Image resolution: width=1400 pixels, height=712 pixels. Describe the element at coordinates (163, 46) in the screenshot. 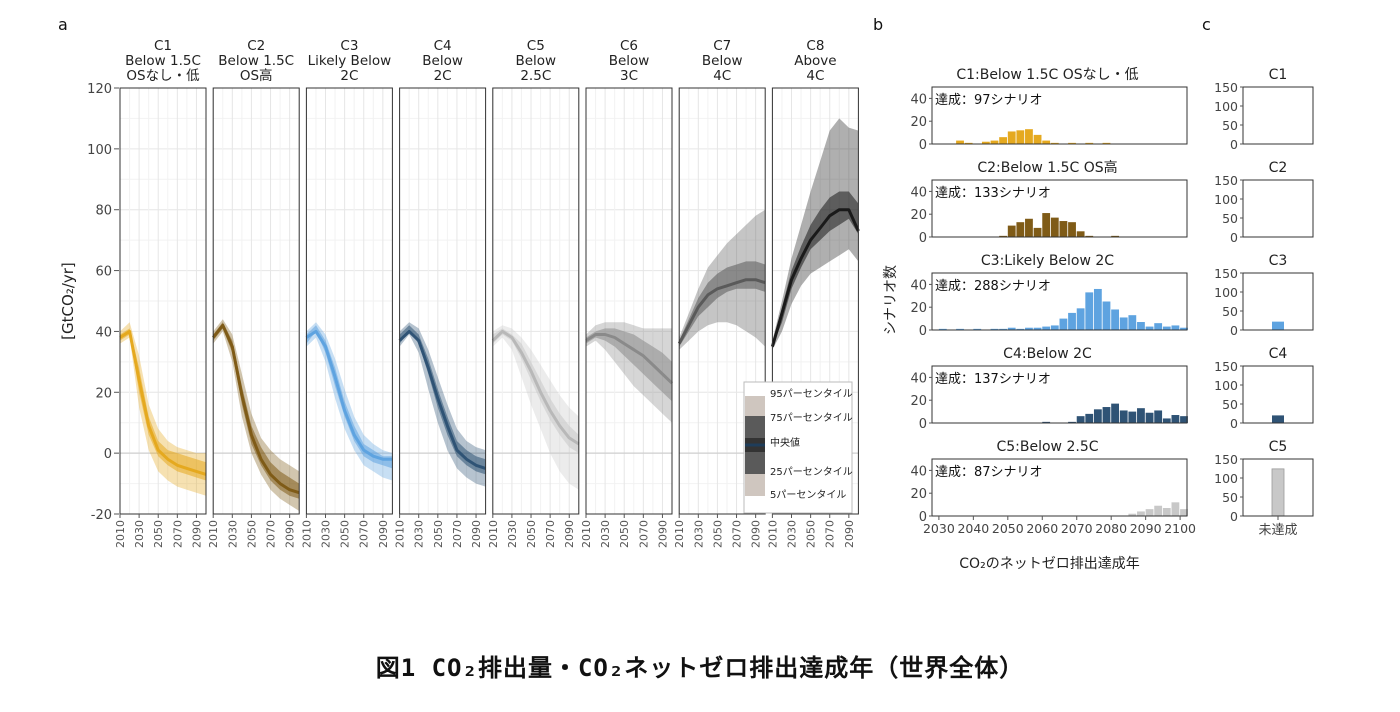

I see `facet-title: C1` at that location.